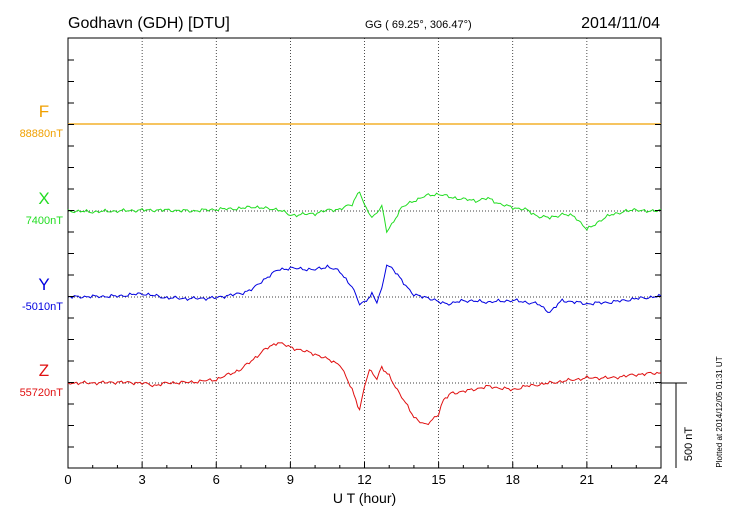 Image resolution: width=730 pixels, height=520 pixels. I want to click on x-axis-label: U T (hour), so click(364, 498).